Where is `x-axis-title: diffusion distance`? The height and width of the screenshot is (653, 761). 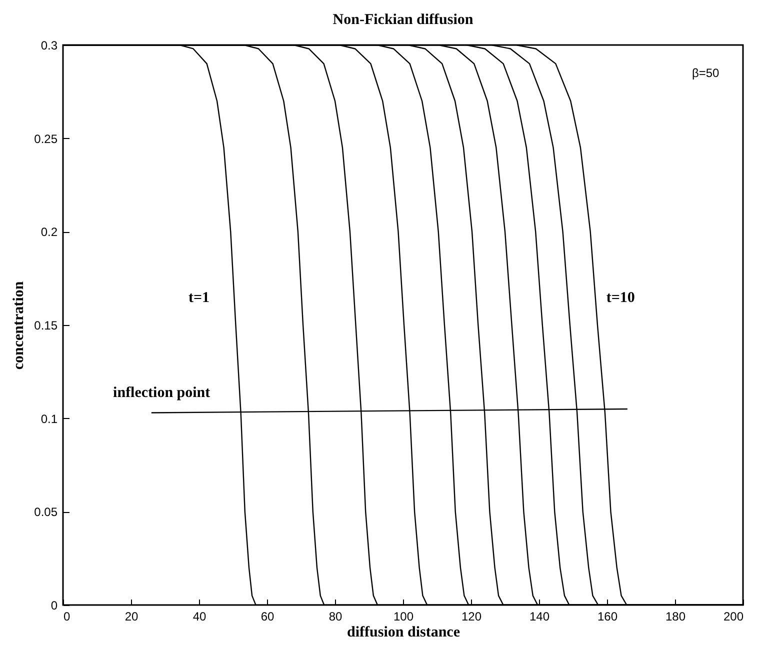 x-axis-title: diffusion distance is located at coordinates (403, 632).